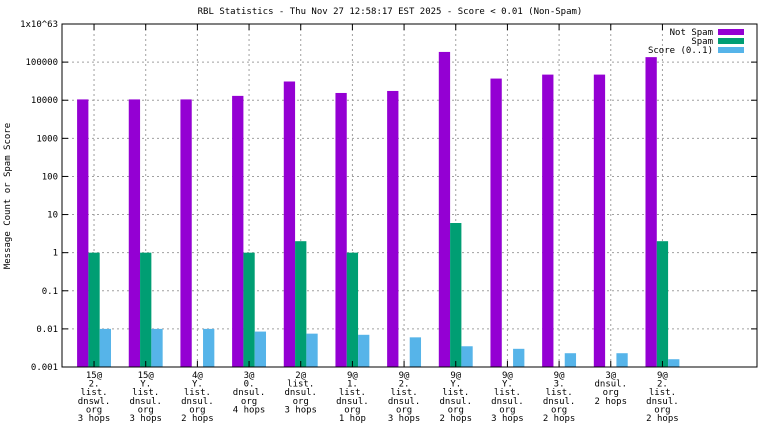  I want to click on legend-label: Score (0..1), so click(680, 51).